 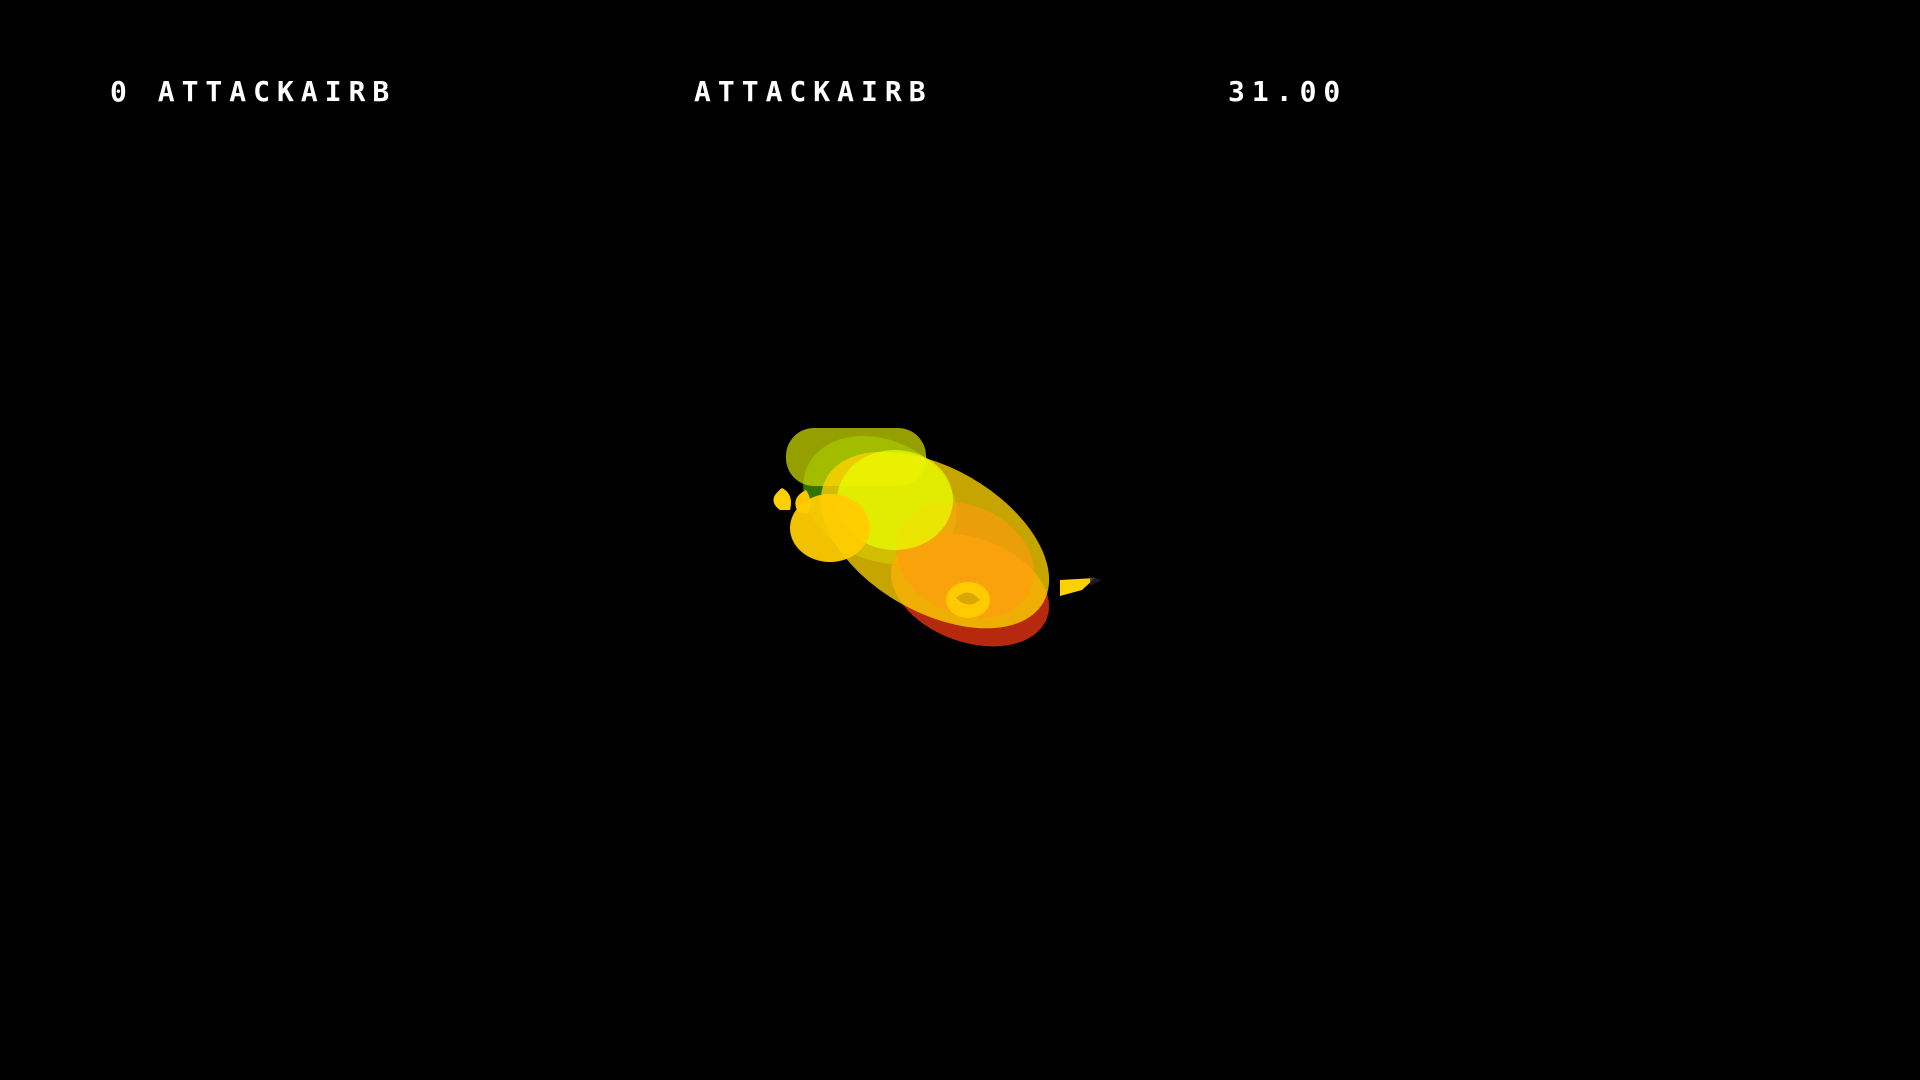 I want to click on character-model, so click(x=935, y=540).